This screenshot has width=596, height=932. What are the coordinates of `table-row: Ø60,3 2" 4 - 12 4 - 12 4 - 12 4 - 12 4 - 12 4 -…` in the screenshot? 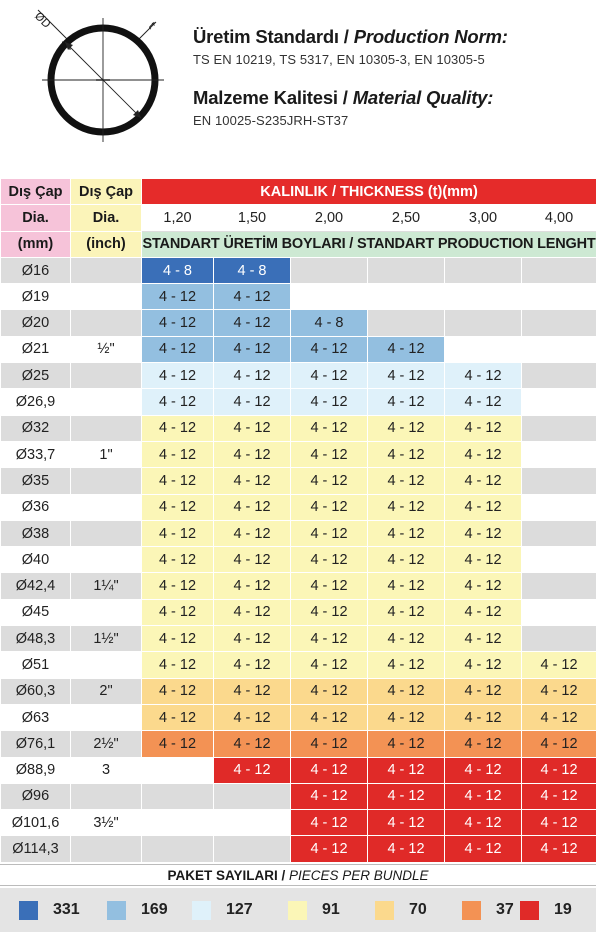 It's located at (298, 691).